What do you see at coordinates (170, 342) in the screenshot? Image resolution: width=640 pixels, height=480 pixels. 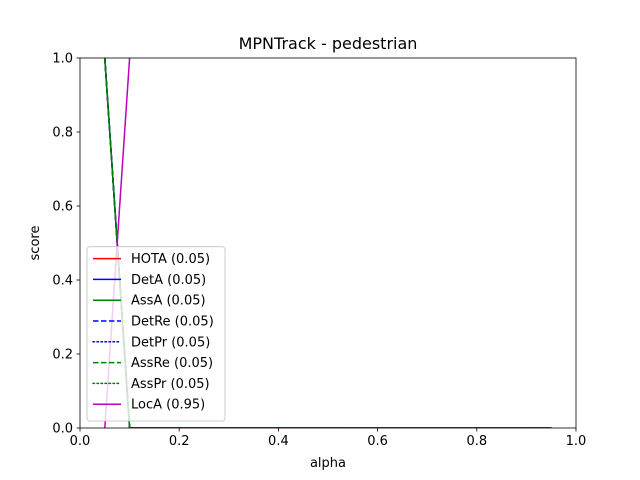 I see `legend-label-4: DetPr (0.05)` at bounding box center [170, 342].